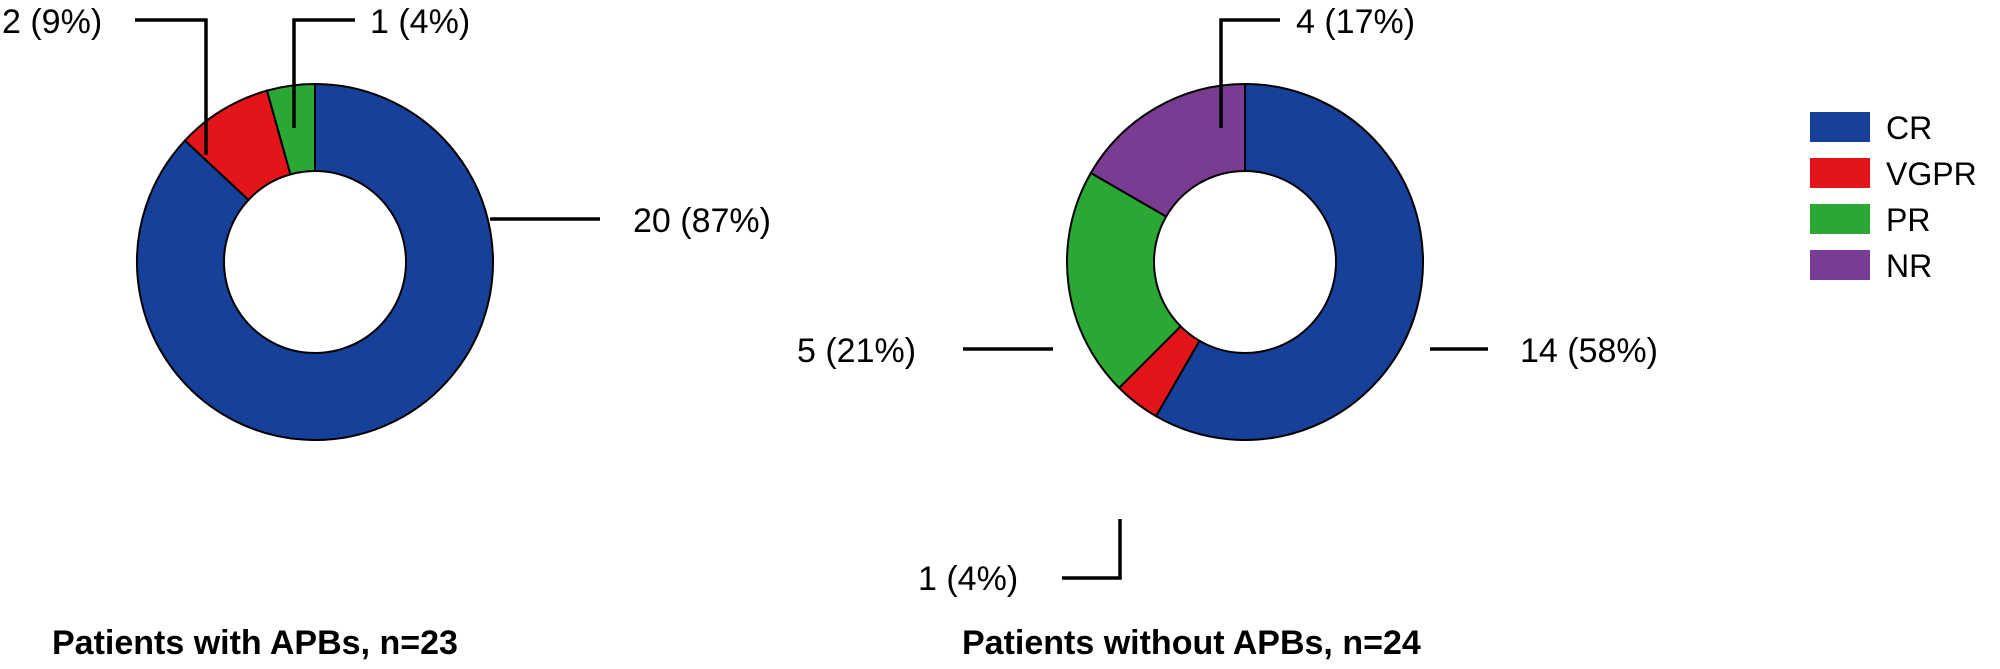 The width and height of the screenshot is (2000, 669). Describe the element at coordinates (968, 579) in the screenshot. I see `slice-label-vgpr: 1 (4%)` at that location.